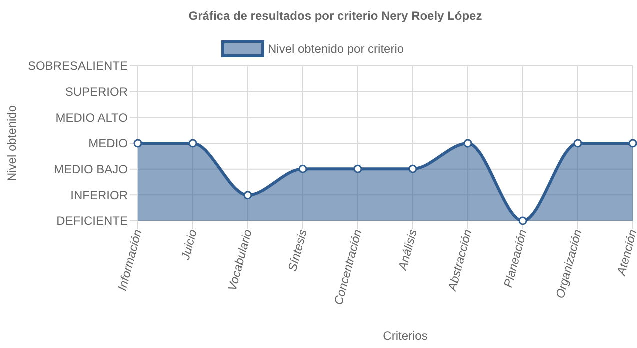 Image resolution: width=637 pixels, height=348 pixels. What do you see at coordinates (407, 250) in the screenshot?
I see `x-tick-label: Análisis` at bounding box center [407, 250].